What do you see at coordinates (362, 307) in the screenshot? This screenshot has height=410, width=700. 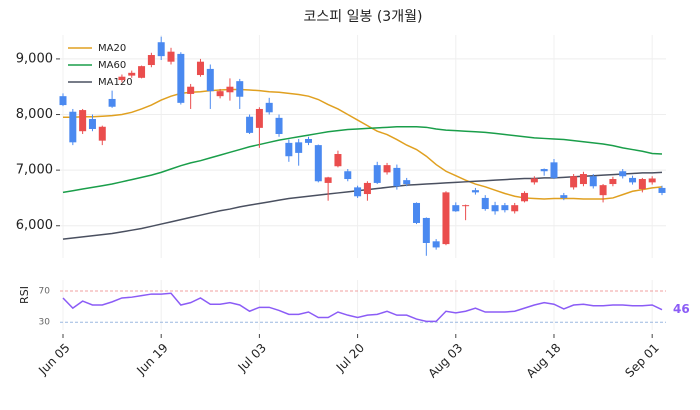 I see `rsi-line` at bounding box center [362, 307].